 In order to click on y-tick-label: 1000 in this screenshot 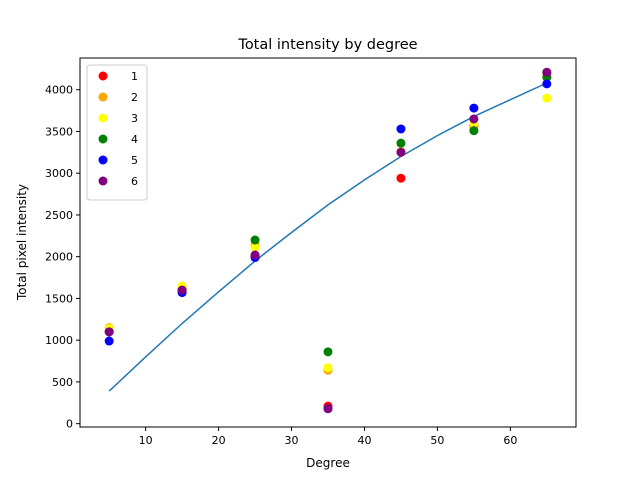, I will do `click(59, 340)`.